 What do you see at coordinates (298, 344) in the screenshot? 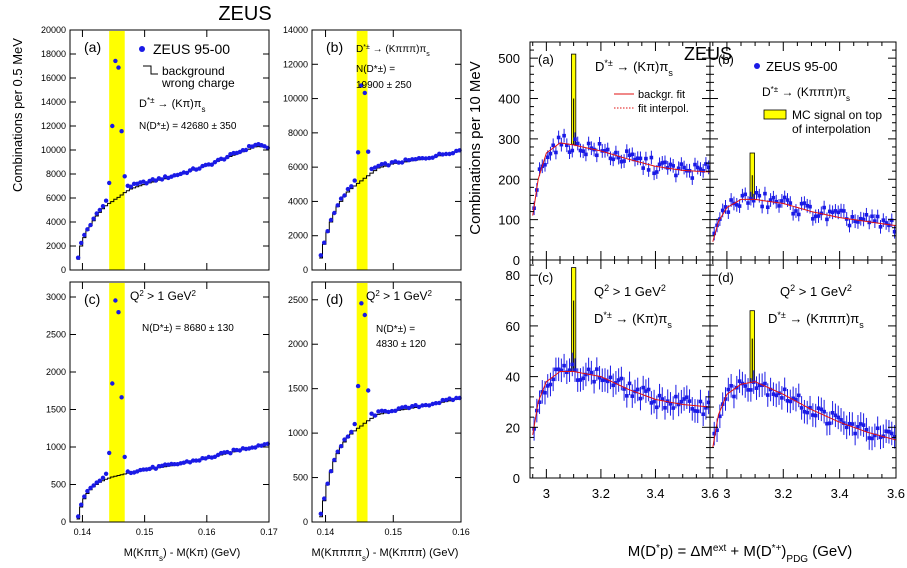
I see `y-tick-label: 2000` at bounding box center [298, 344].